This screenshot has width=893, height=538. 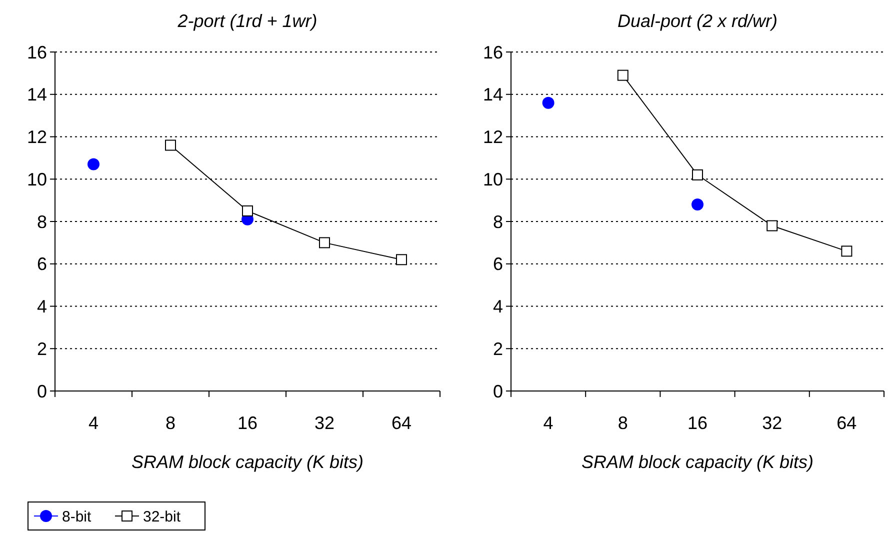 What do you see at coordinates (77, 517) in the screenshot?
I see `legend-label: 8-bit` at bounding box center [77, 517].